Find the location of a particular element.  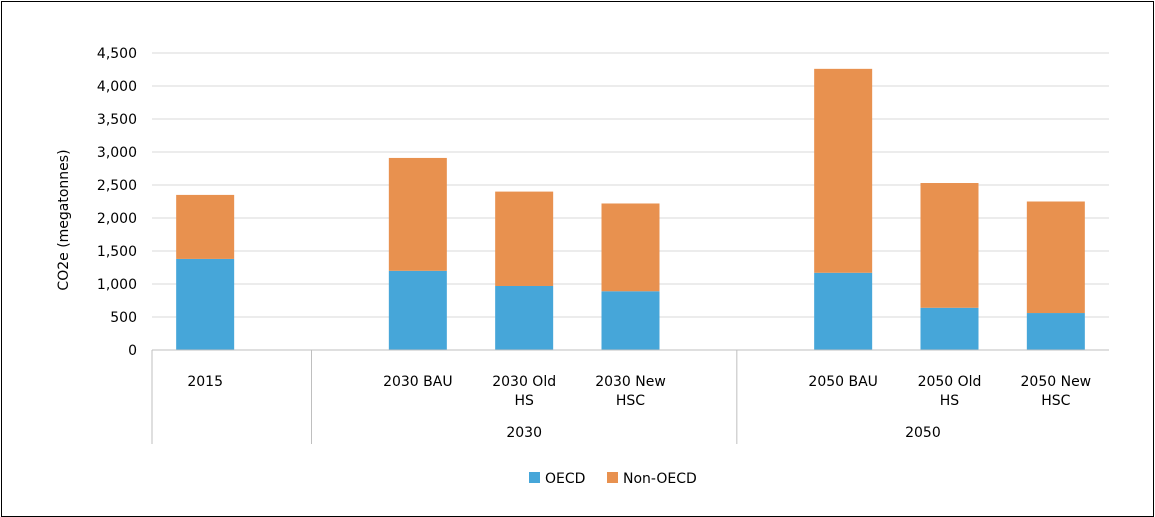

bar-oecd-2050-old-hs is located at coordinates (949, 328).